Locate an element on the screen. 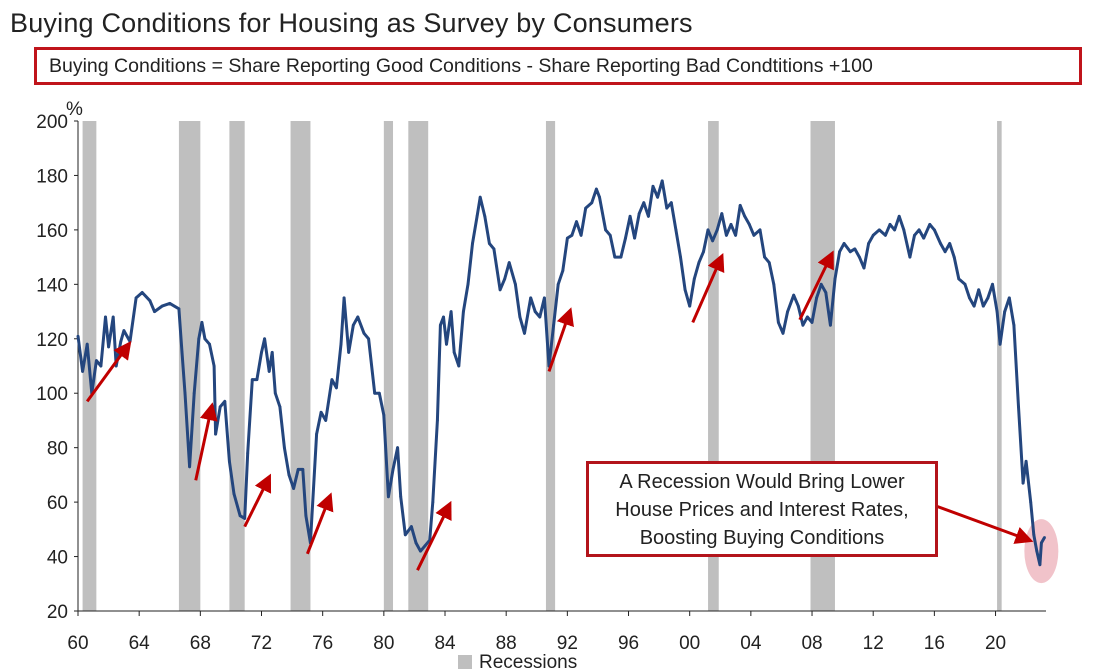  y-tick-label: 120 is located at coordinates (52, 340).